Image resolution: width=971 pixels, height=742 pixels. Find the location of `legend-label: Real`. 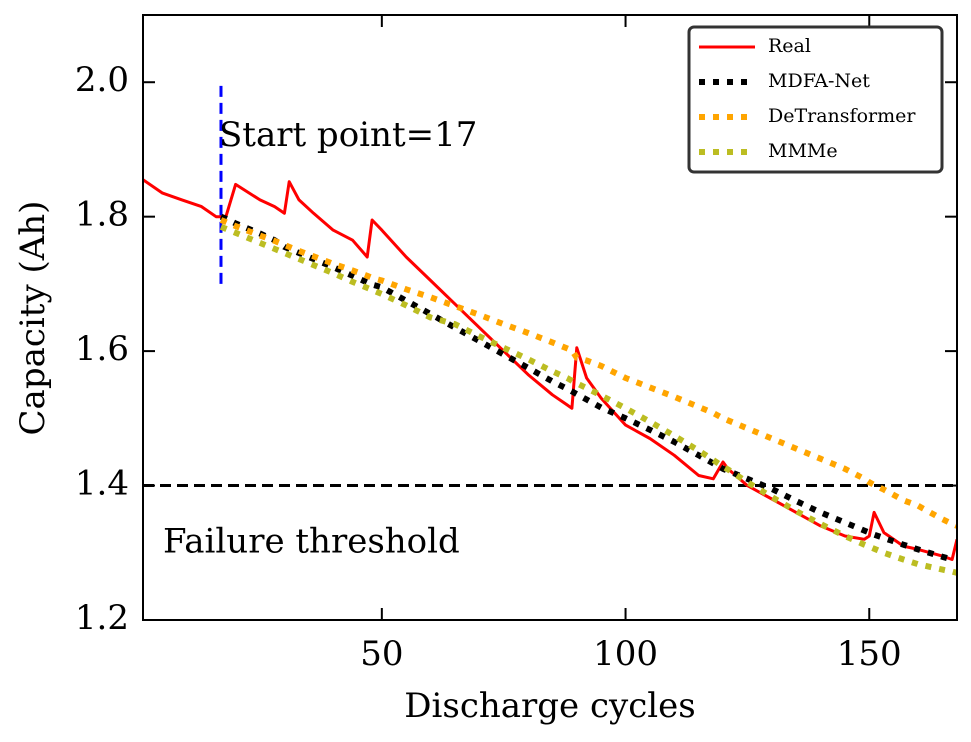

legend-label: Real is located at coordinates (789, 46).